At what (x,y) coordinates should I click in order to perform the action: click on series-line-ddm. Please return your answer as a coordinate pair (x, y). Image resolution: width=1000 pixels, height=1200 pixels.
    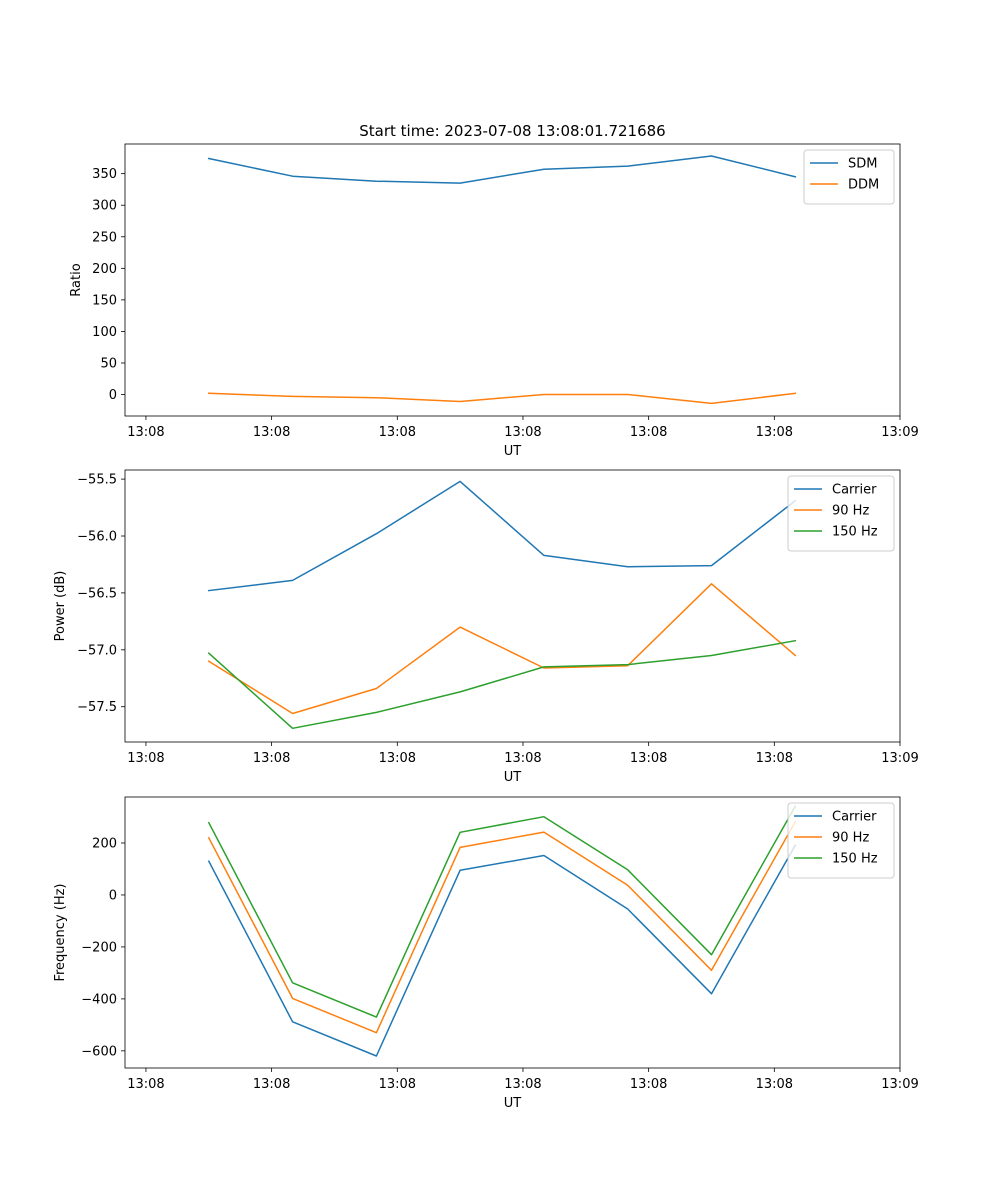
    Looking at the image, I should click on (502, 398).